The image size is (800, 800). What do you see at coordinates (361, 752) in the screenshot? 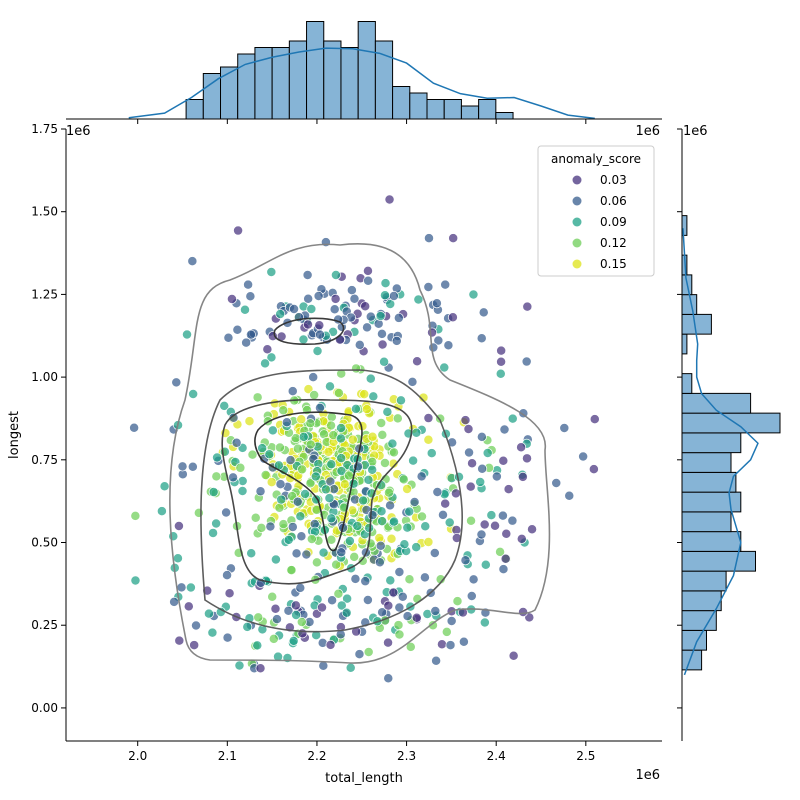
I see `x-axis-ticks: 2.0 2.1 2.2 2.3 2.4 2.5` at bounding box center [361, 752].